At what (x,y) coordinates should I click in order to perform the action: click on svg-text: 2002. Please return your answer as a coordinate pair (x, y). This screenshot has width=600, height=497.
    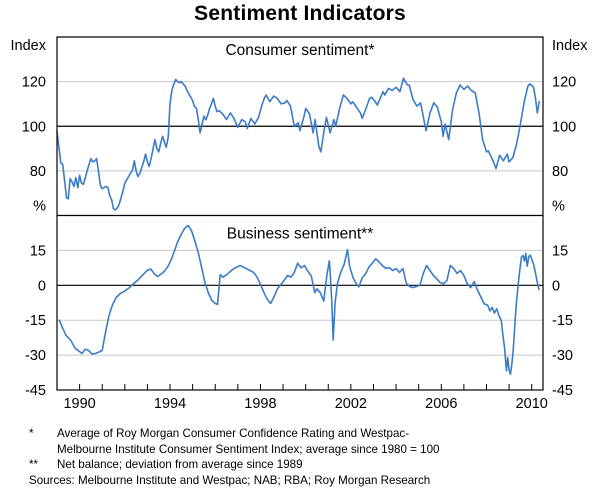
    Looking at the image, I should click on (351, 404).